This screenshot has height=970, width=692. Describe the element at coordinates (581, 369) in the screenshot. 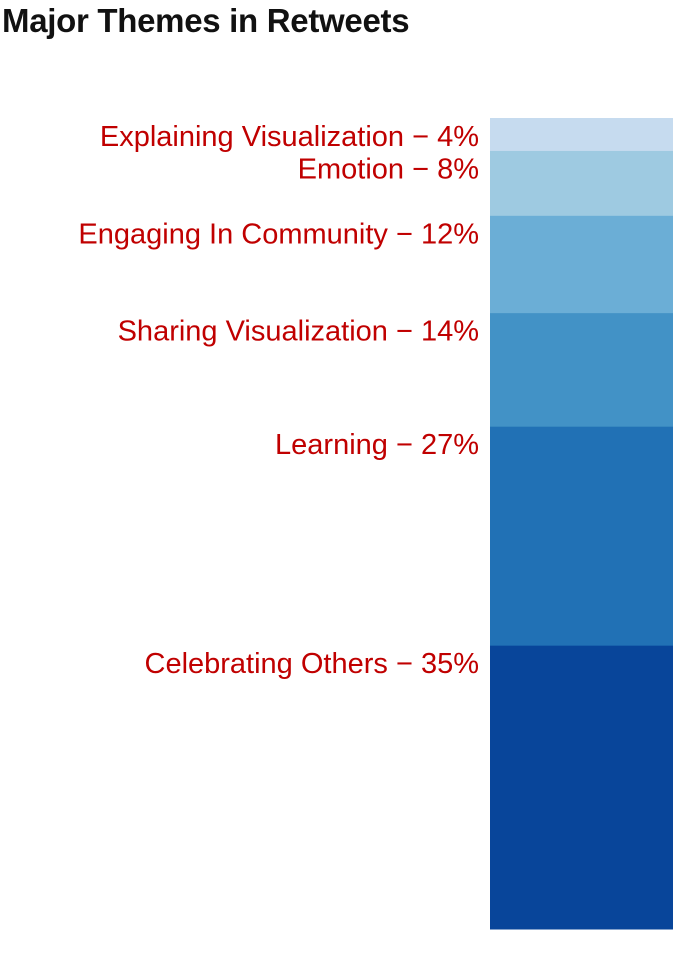

I see `bar-segment-sharing-visualization` at that location.